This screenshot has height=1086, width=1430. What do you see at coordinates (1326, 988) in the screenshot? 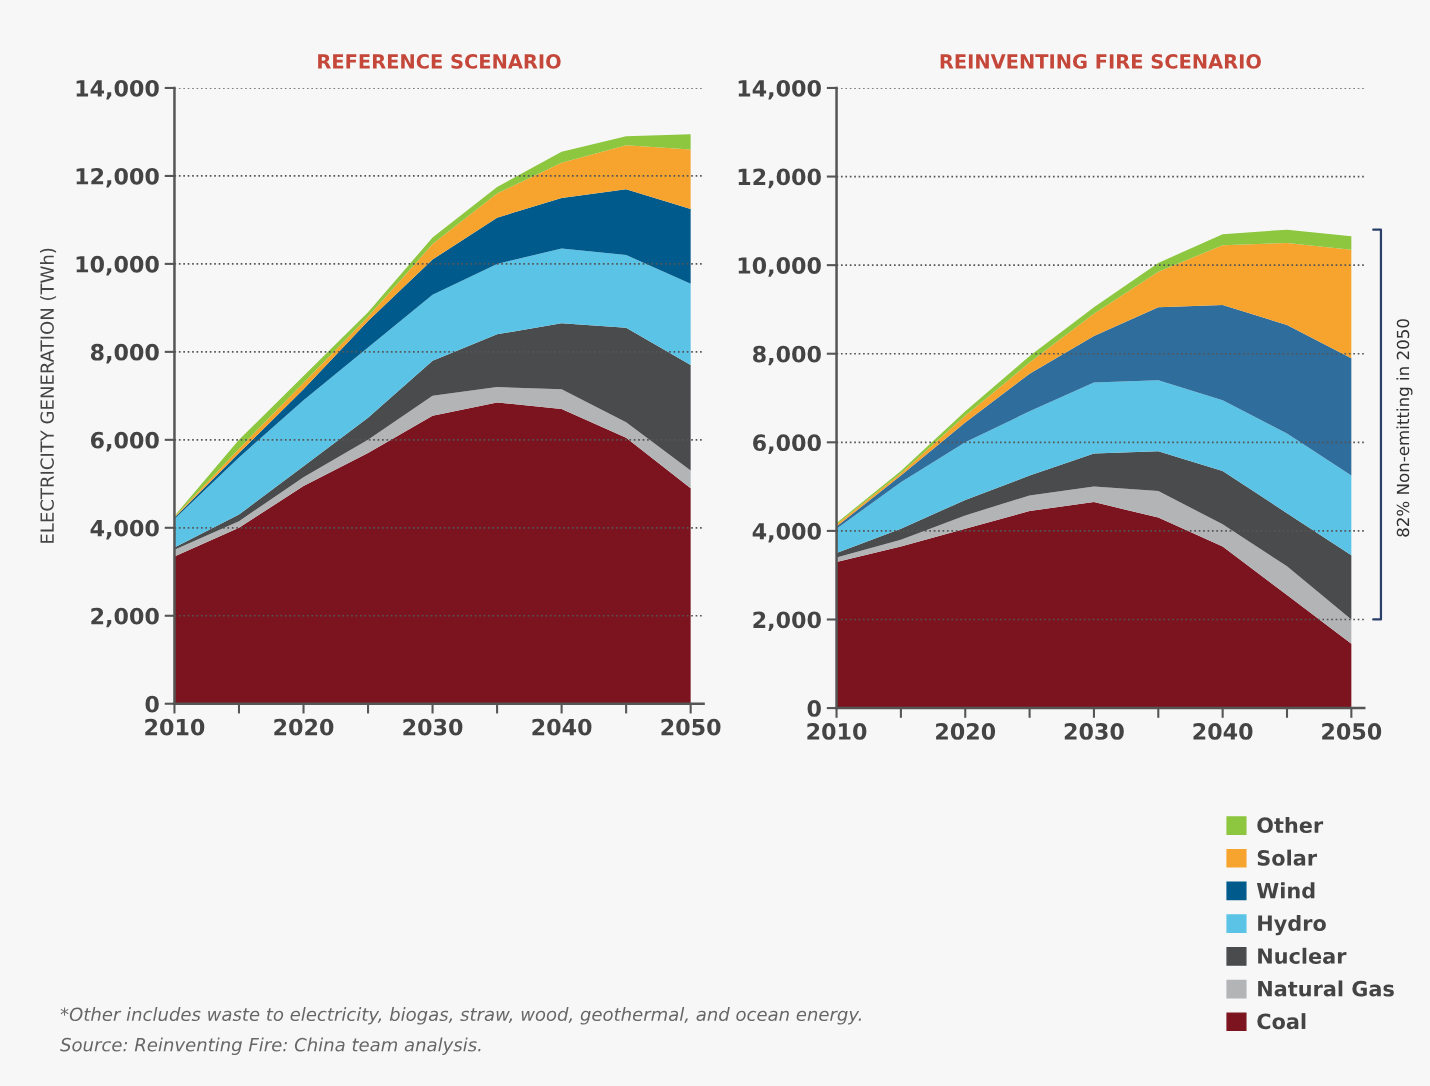
I see `legend-label: Natural Gas` at bounding box center [1326, 988].